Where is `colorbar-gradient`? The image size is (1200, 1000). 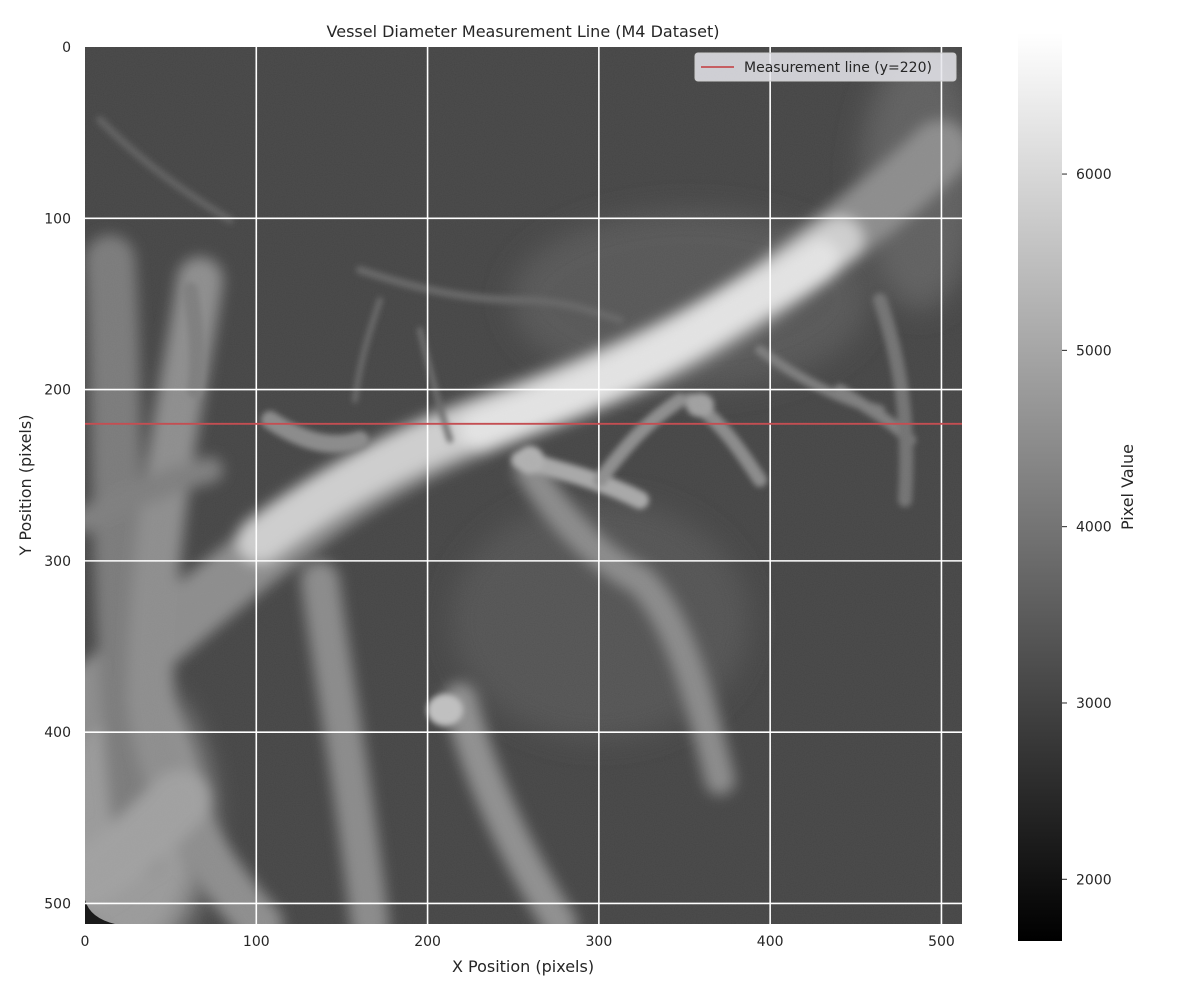
colorbar-gradient is located at coordinates (1040, 487).